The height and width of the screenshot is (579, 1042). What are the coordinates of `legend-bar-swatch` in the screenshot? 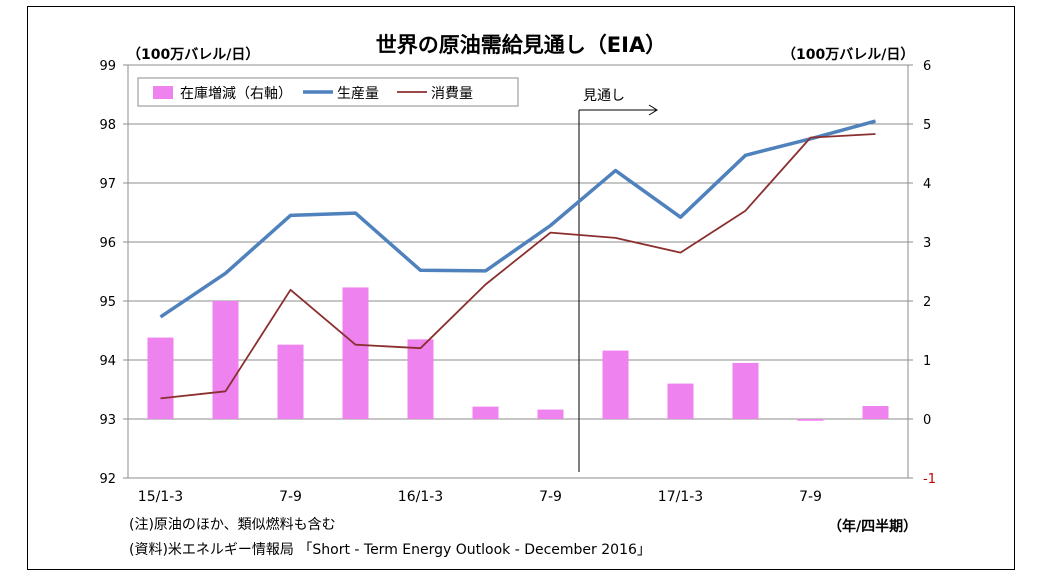 It's located at (163, 92).